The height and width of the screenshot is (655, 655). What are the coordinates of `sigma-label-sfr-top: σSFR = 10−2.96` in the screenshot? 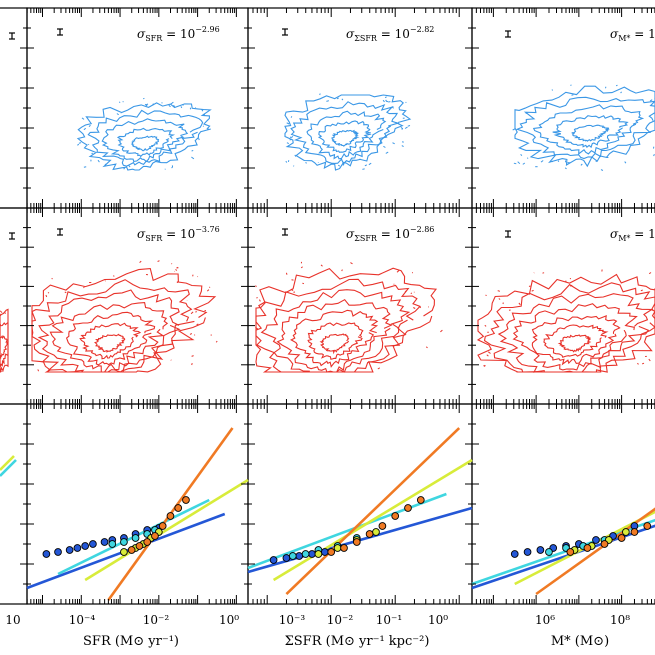 It's located at (178, 34).